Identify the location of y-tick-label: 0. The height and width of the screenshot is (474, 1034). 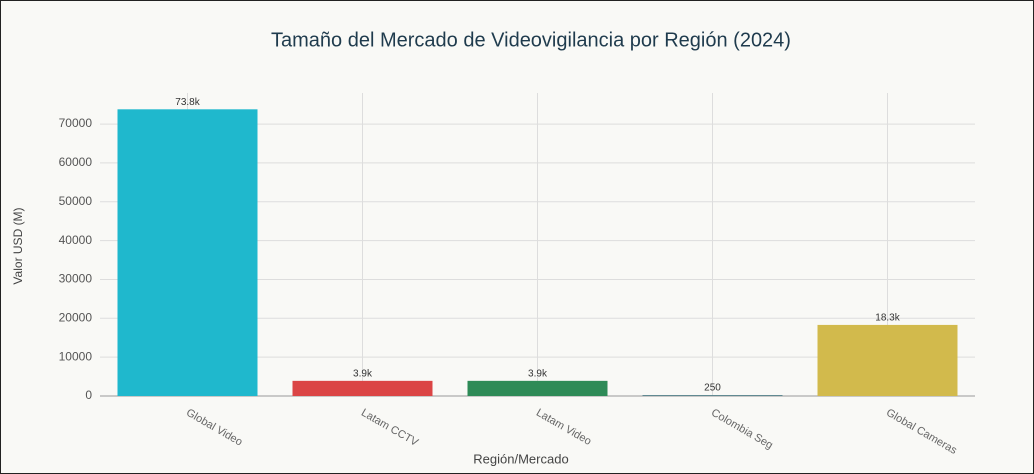
(88, 395).